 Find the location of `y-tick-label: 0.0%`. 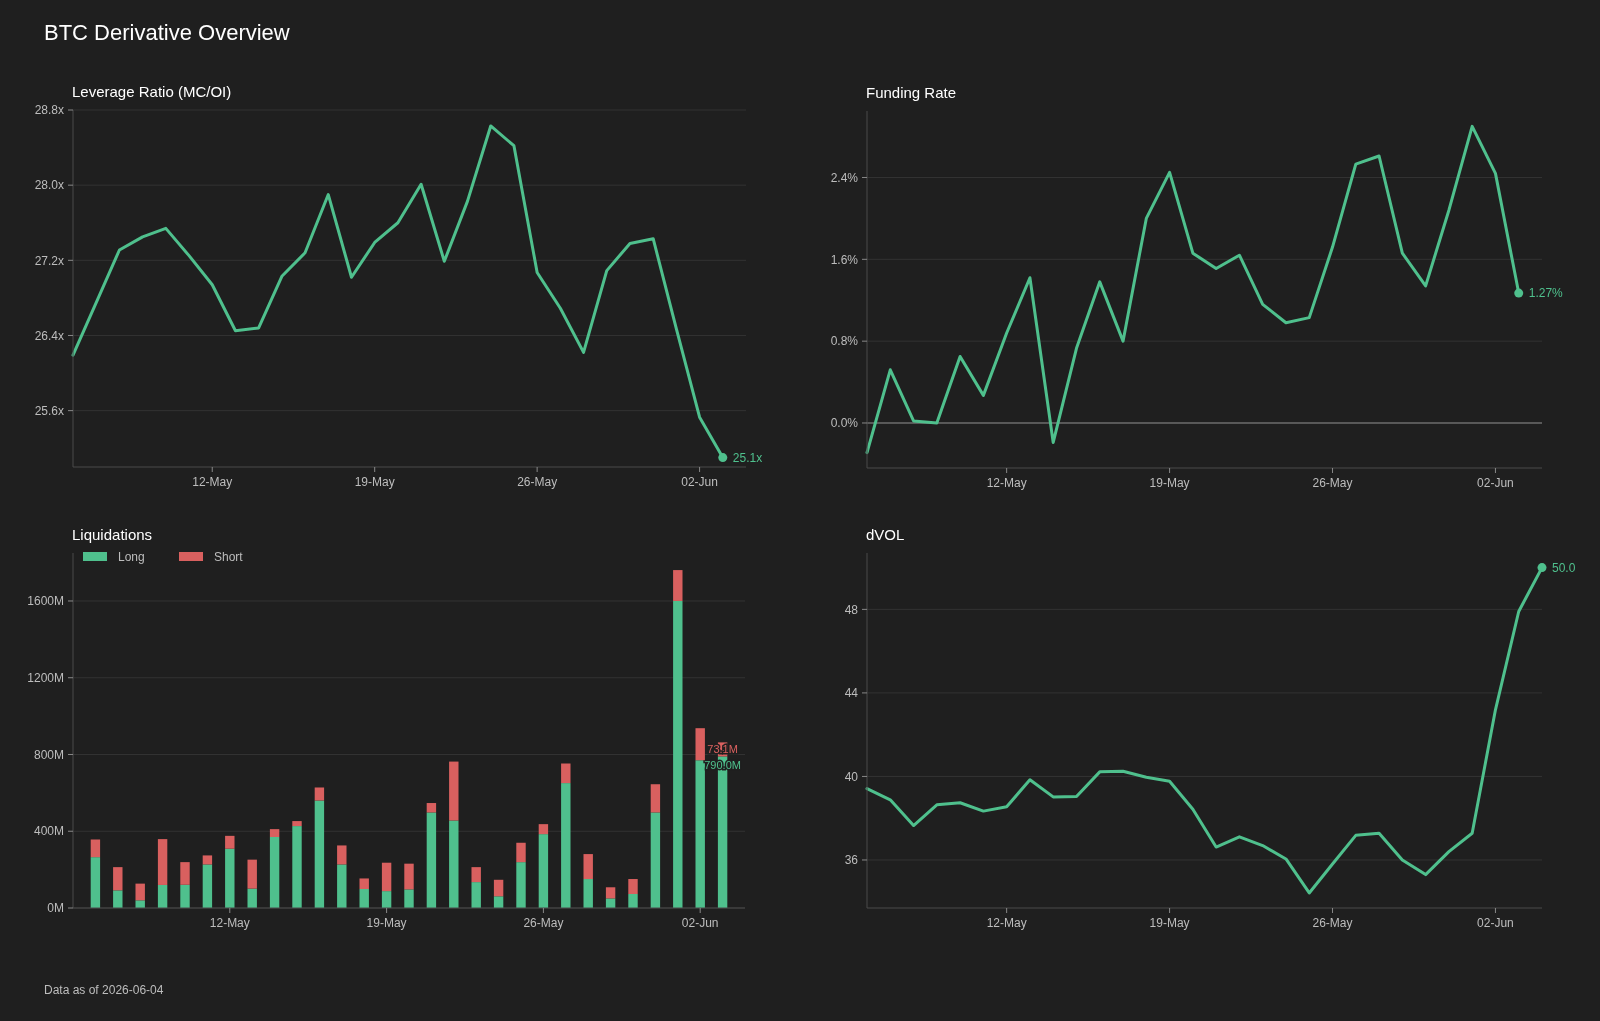

y-tick-label: 0.0% is located at coordinates (844, 423).